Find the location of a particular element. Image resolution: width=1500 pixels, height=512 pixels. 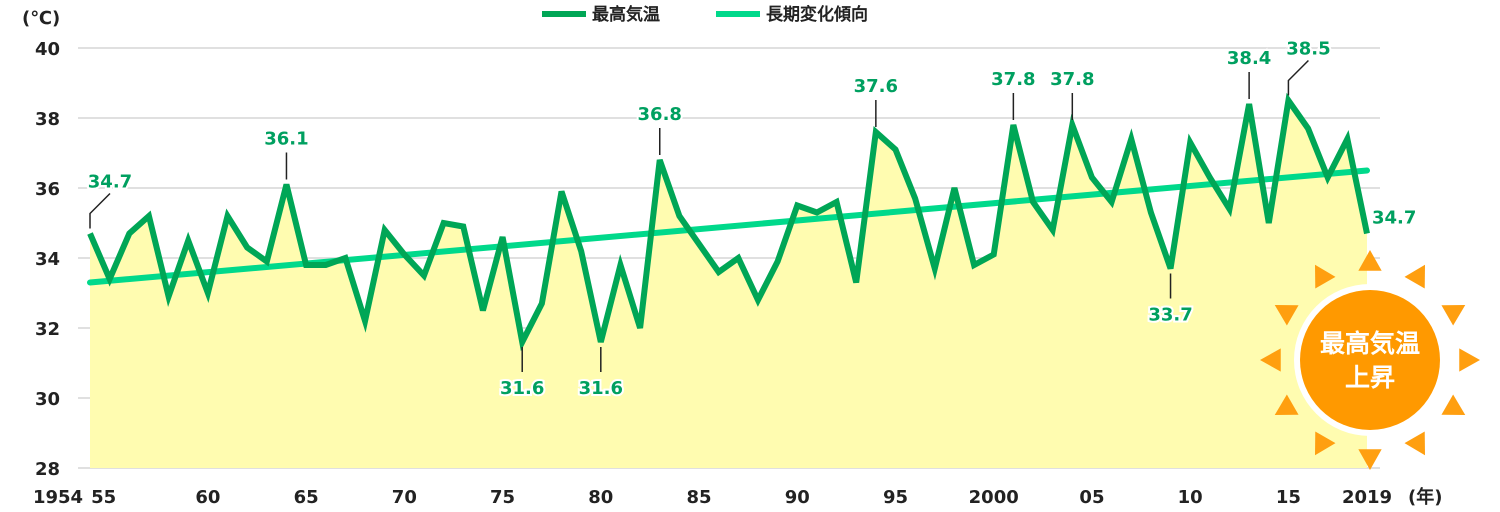

legend: 最高気温 長期変化傾向 is located at coordinates (705, 14).